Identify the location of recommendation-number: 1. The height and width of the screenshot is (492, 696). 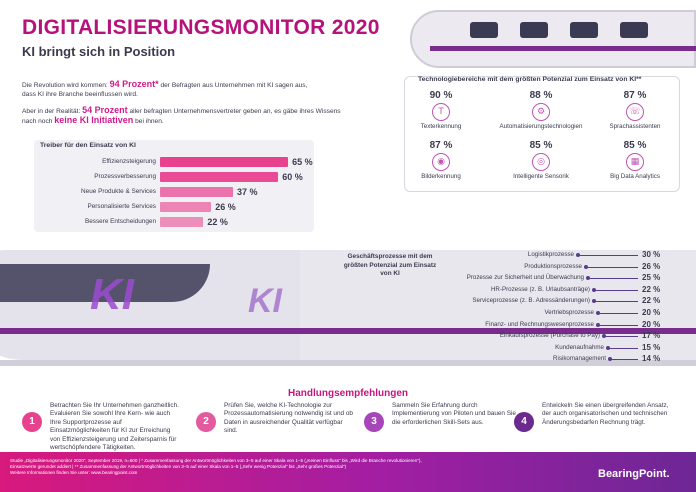
(32, 422).